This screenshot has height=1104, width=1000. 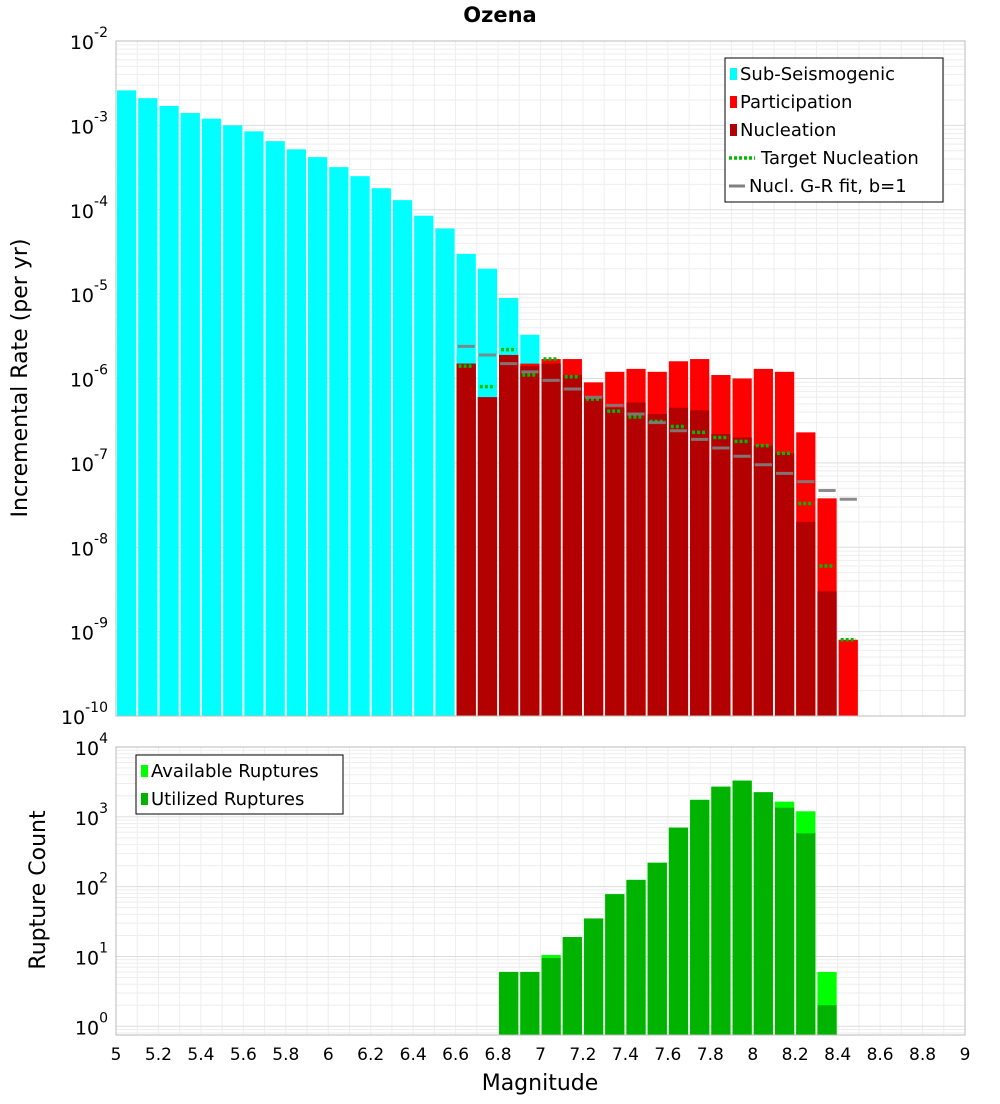 What do you see at coordinates (89, 630) in the screenshot?
I see `top-y-tick-label: 10⁻⁹` at bounding box center [89, 630].